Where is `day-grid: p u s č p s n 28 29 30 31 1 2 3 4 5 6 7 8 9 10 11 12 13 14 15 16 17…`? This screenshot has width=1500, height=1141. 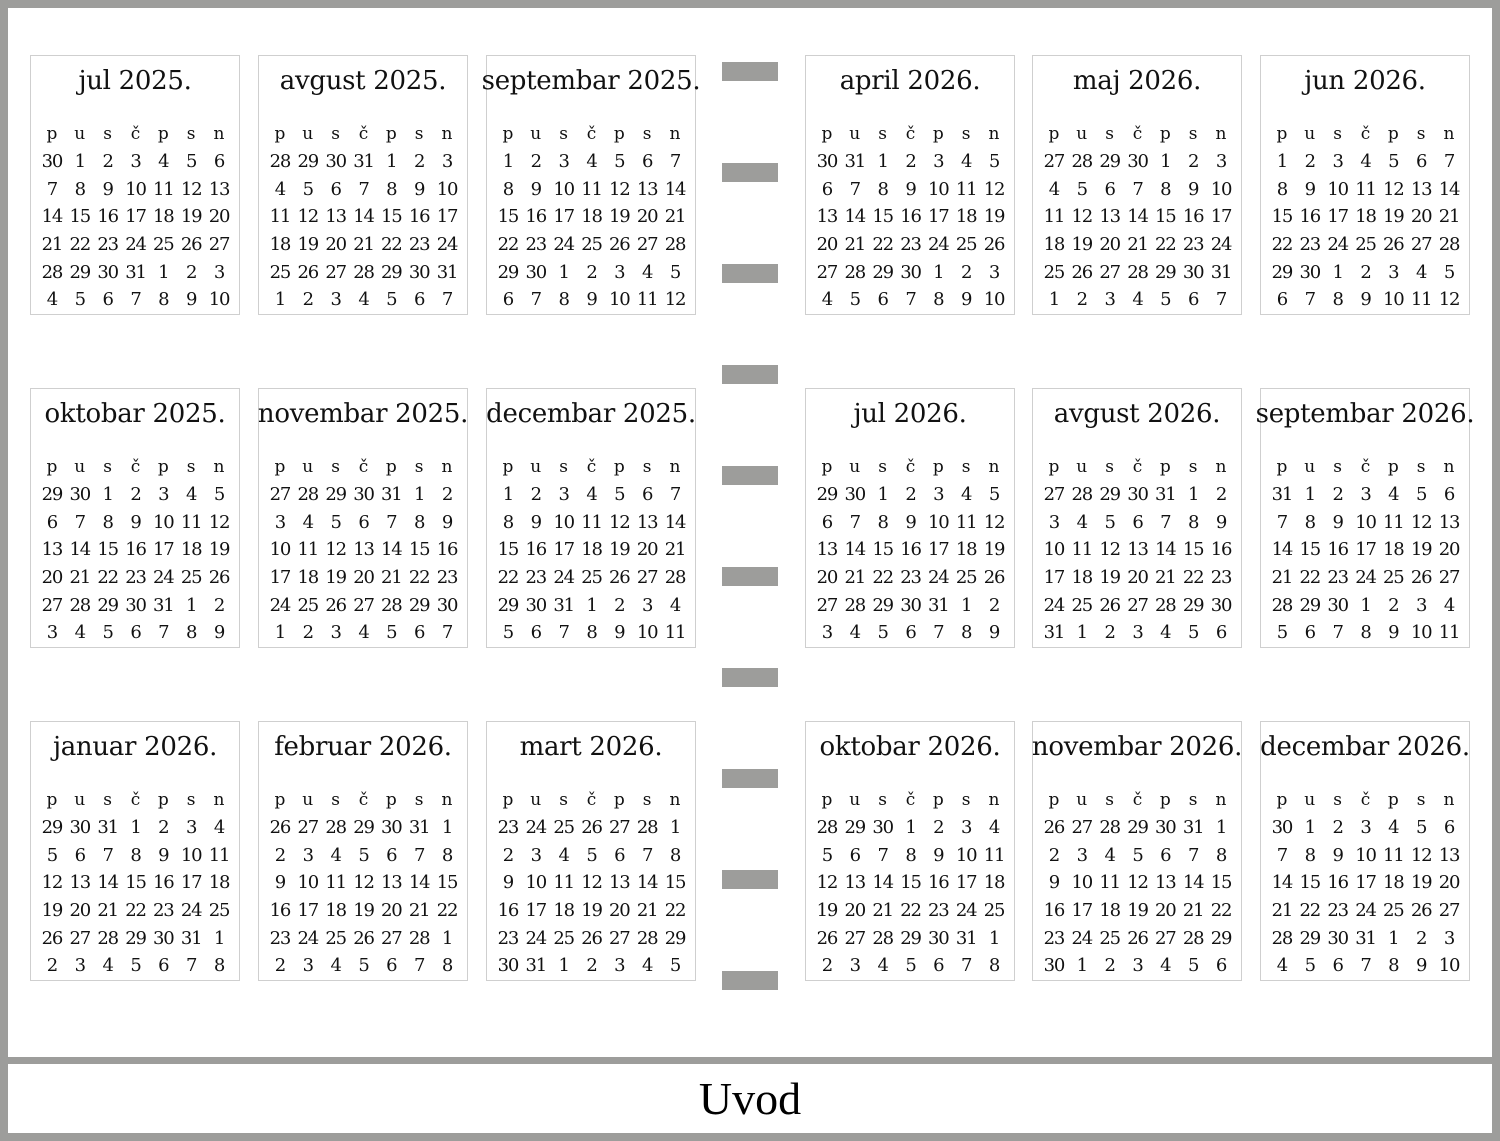
day-grid: p u s č p s n 28 29 30 31 1 2 3 4 5 6 7 8 9 10 11 12 13 14 15 16 17… is located at coordinates (363, 217).